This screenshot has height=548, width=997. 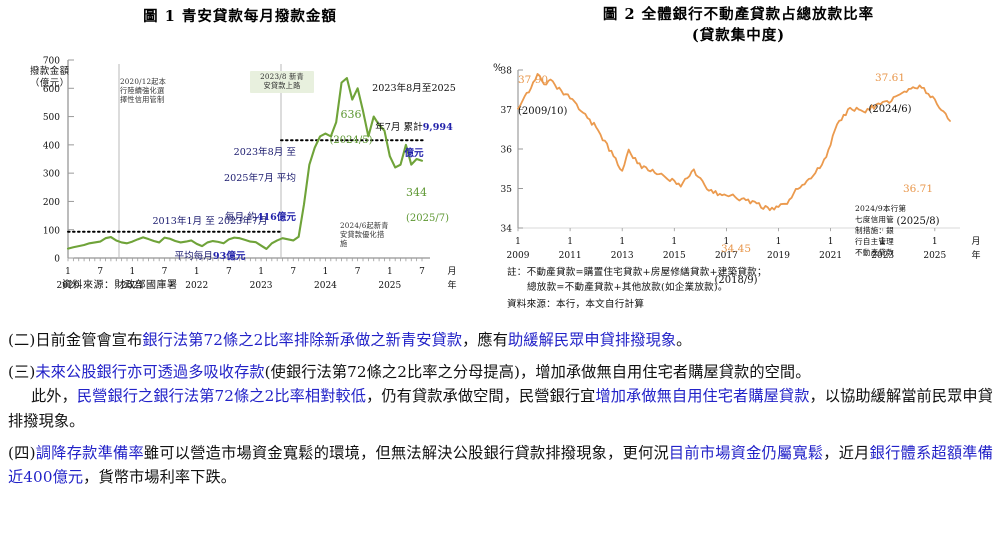 What do you see at coordinates (518, 256) in the screenshot?
I see `svg-text: 2009` at bounding box center [518, 256].